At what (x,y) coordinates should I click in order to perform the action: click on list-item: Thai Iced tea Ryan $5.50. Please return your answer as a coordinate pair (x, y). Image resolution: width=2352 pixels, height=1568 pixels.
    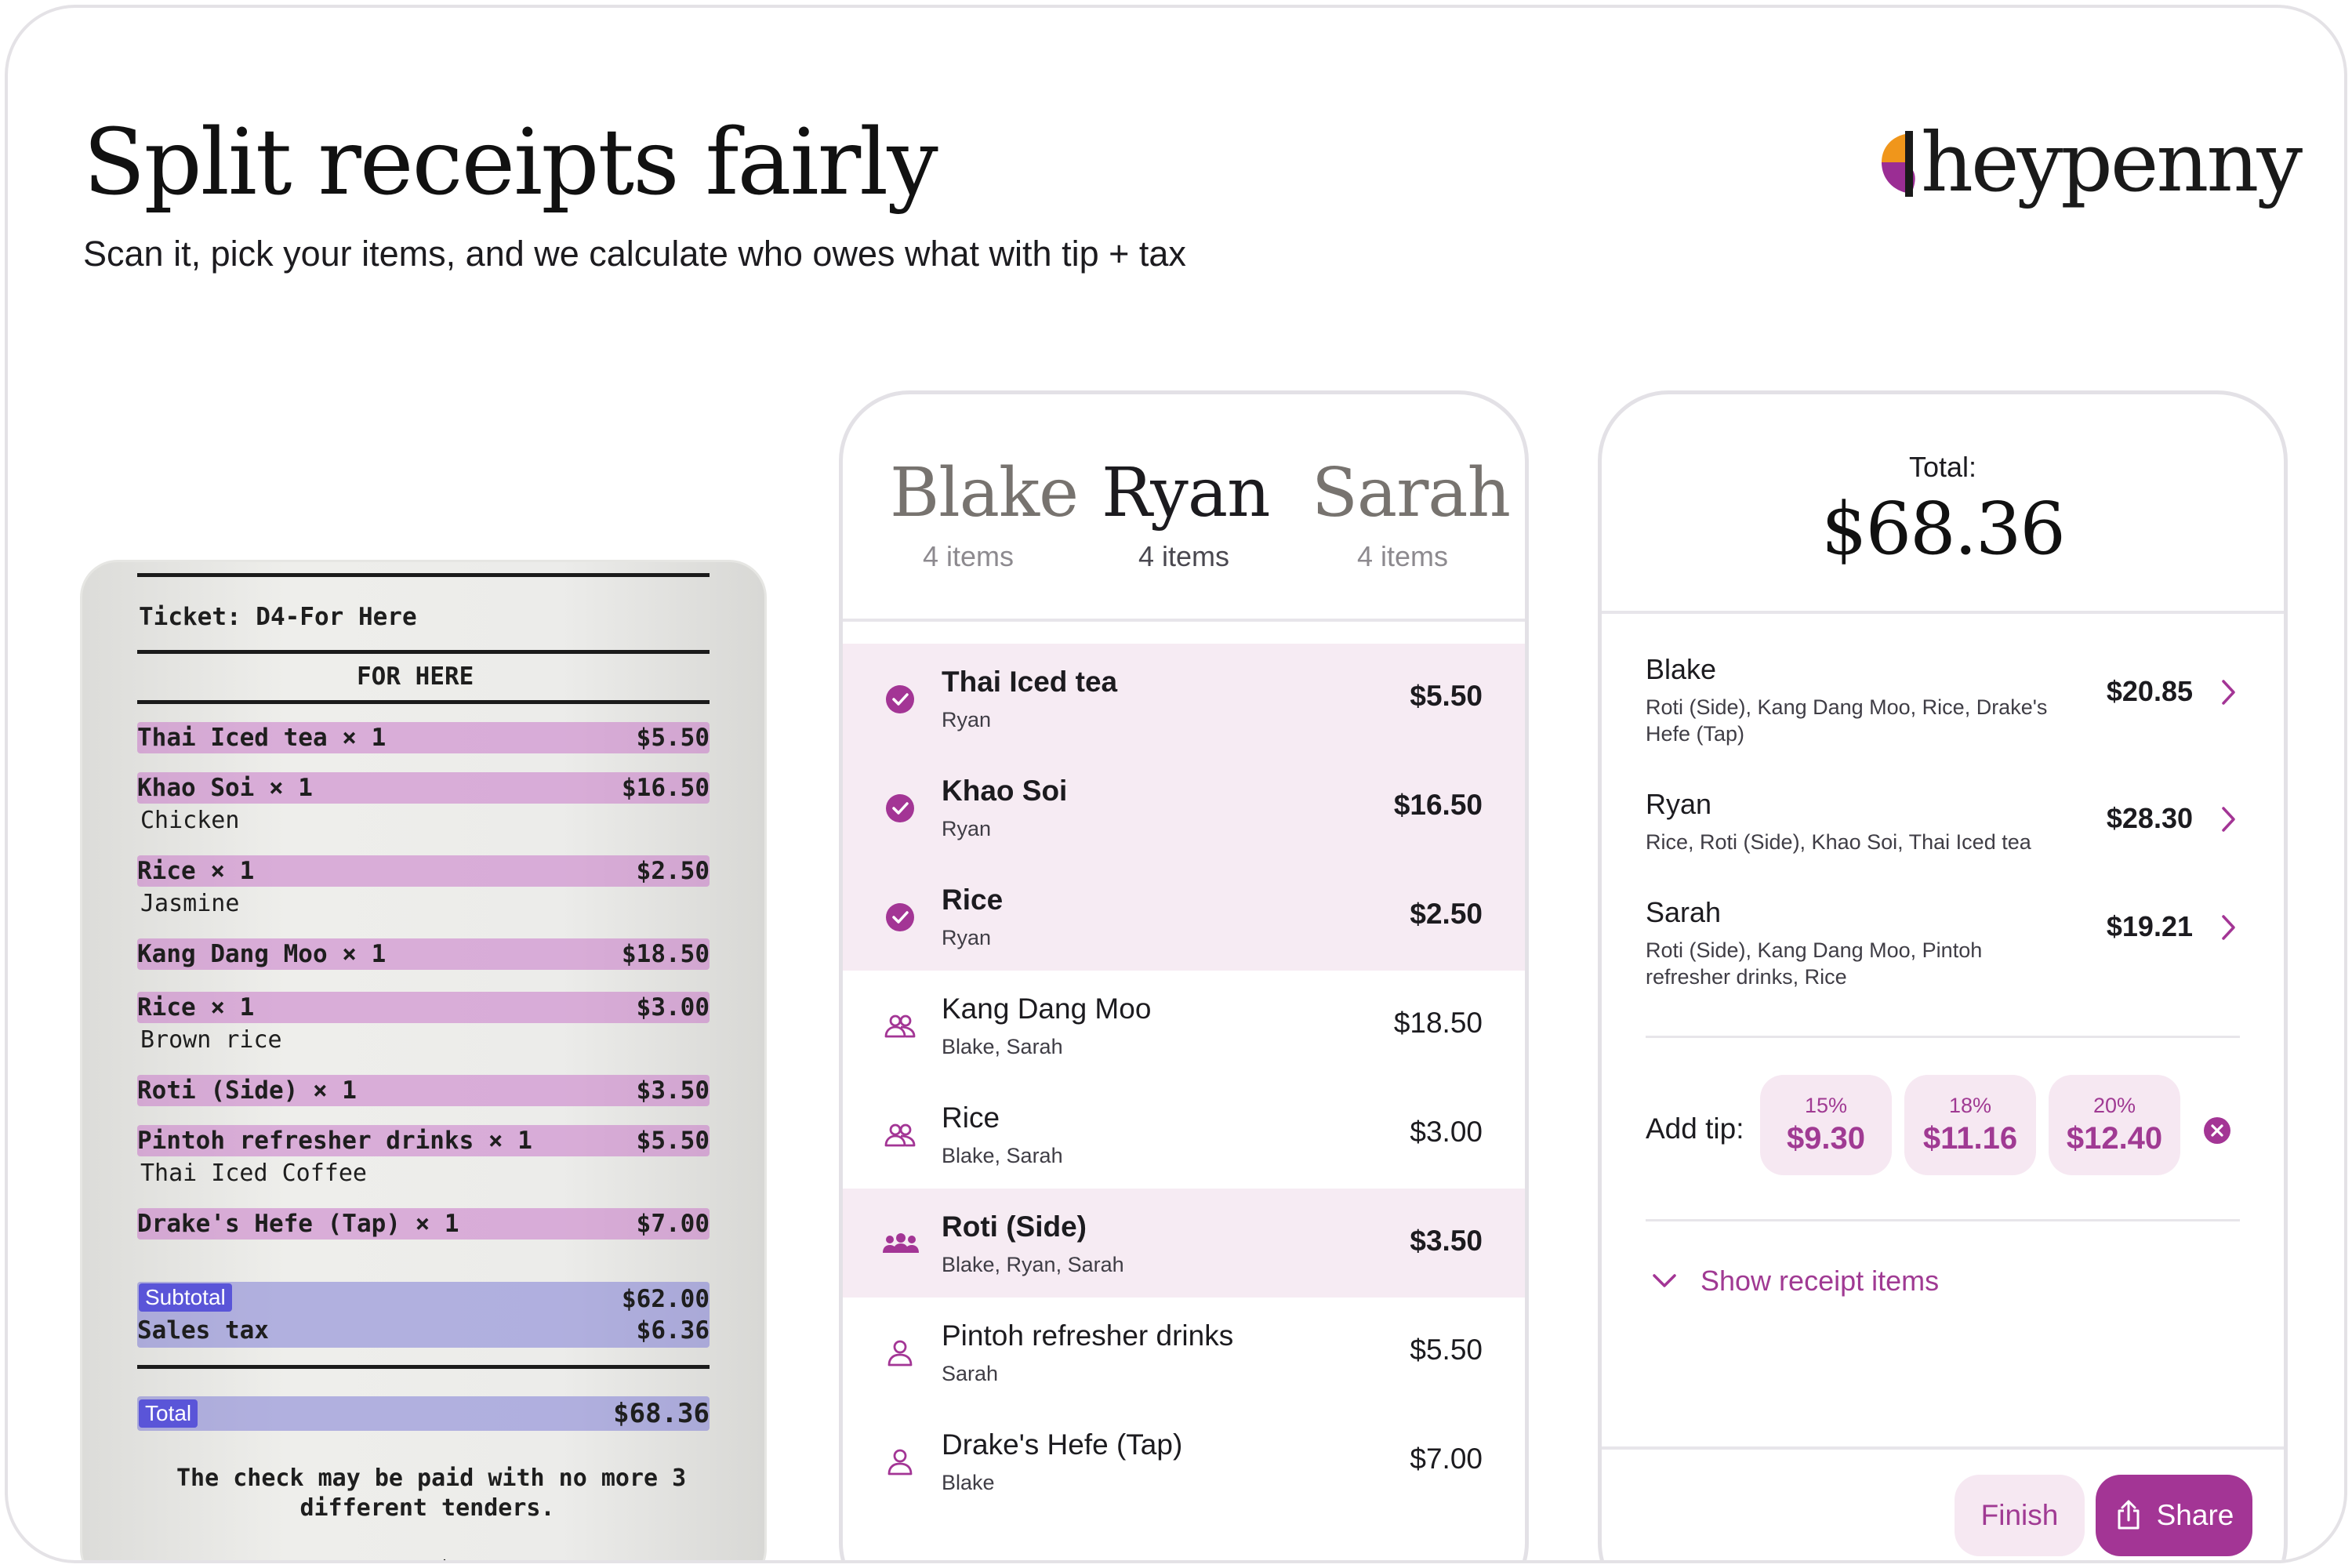
    Looking at the image, I should click on (1184, 698).